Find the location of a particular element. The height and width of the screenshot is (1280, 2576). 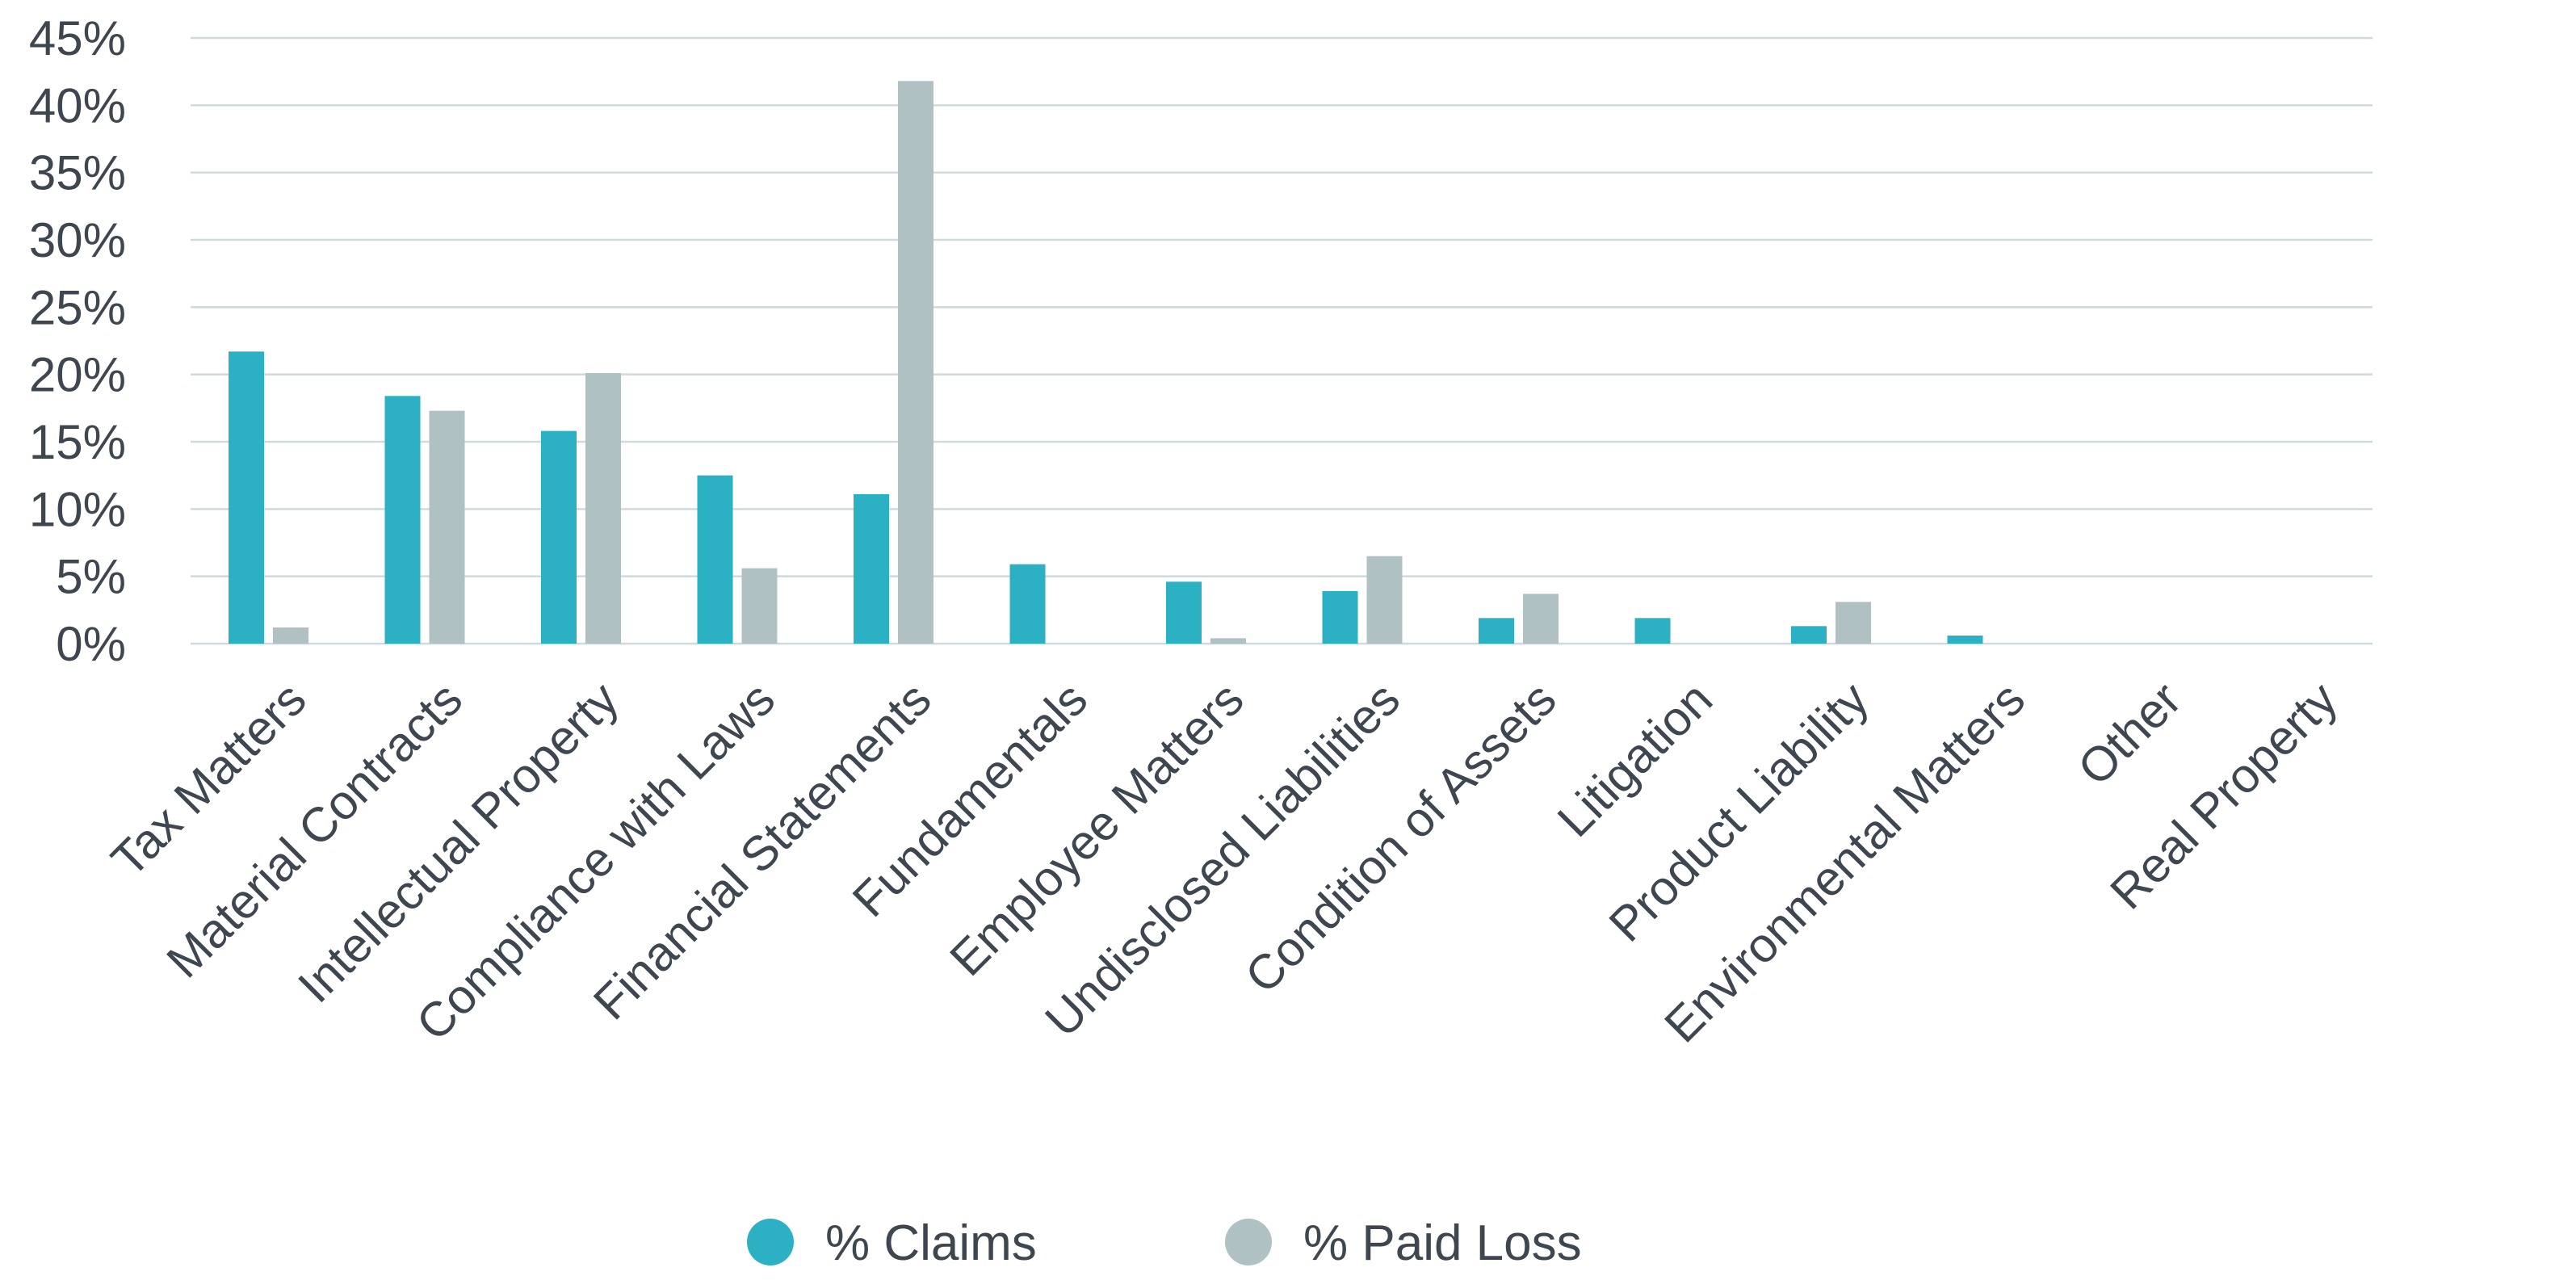

y-axis-ticks: 0% 5% 10% 15% 20% 25% 30% 35% 40% 45% is located at coordinates (77, 341).